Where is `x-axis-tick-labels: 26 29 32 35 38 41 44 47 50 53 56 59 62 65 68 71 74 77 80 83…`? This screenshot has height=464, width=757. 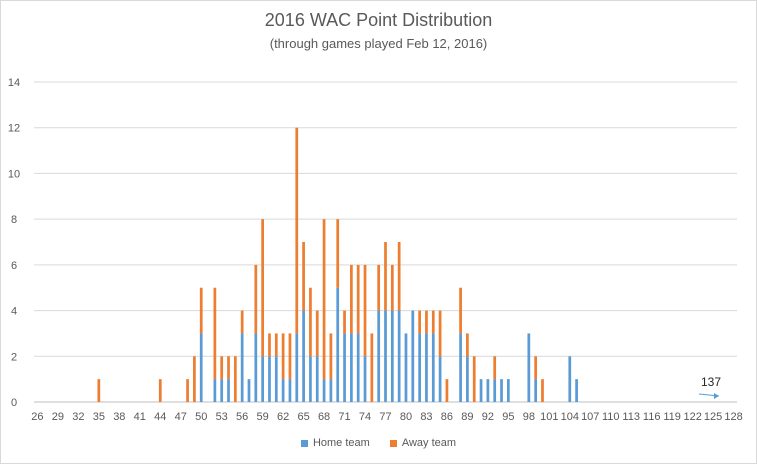 x-axis-tick-labels: 26 29 32 35 38 41 44 47 50 53 56 59 62 65 68 71 74 77 80 83… is located at coordinates (386, 417).